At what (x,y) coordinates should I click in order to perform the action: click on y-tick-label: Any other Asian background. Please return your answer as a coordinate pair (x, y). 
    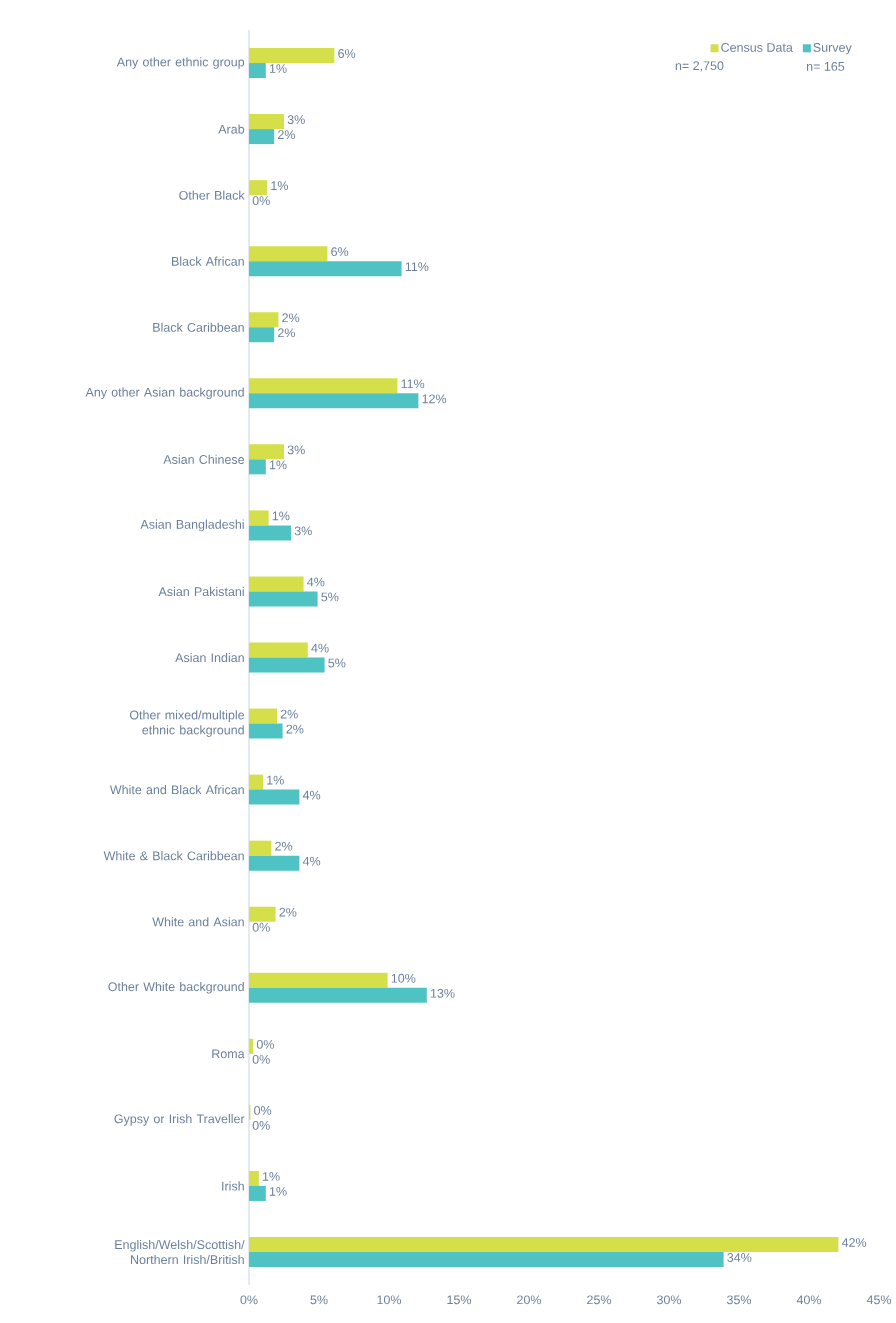
    Looking at the image, I should click on (164, 393).